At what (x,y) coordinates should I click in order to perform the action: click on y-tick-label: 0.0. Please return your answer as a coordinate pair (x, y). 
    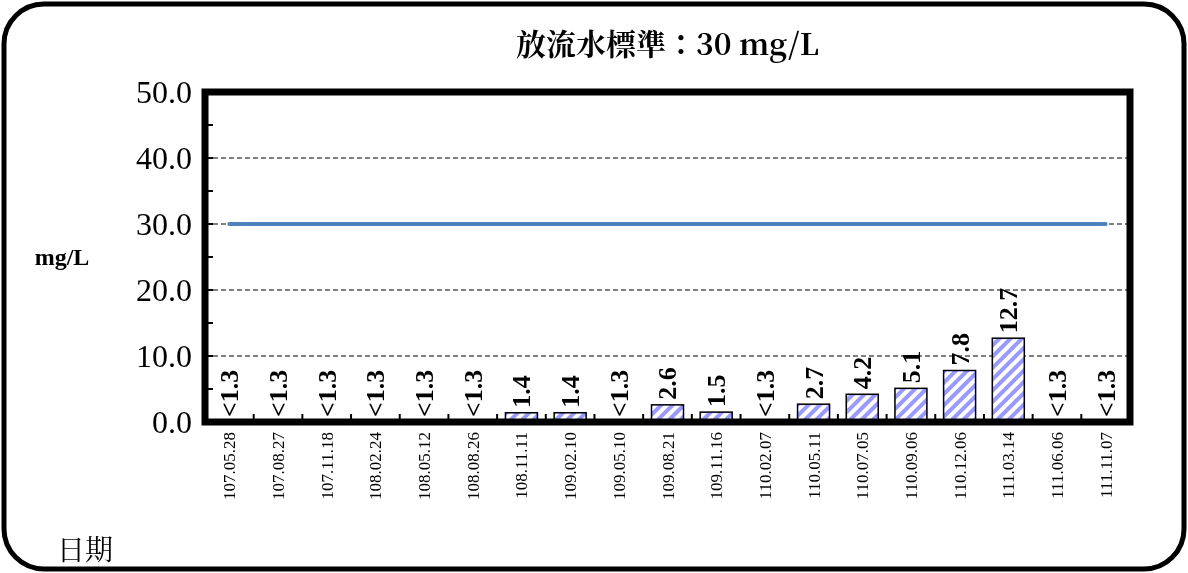
    Looking at the image, I should click on (172, 422).